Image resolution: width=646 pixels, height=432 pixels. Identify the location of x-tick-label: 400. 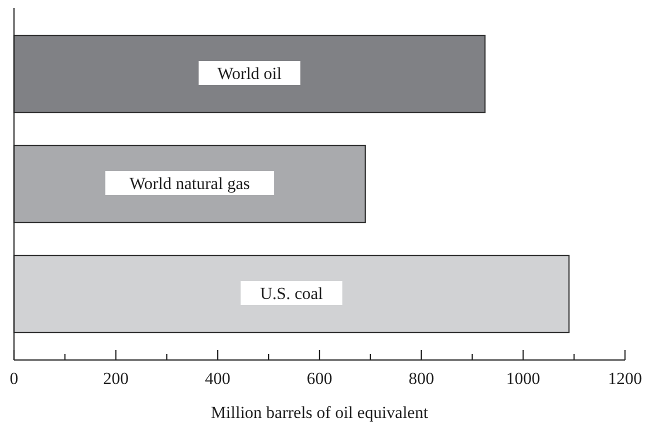
(217, 378).